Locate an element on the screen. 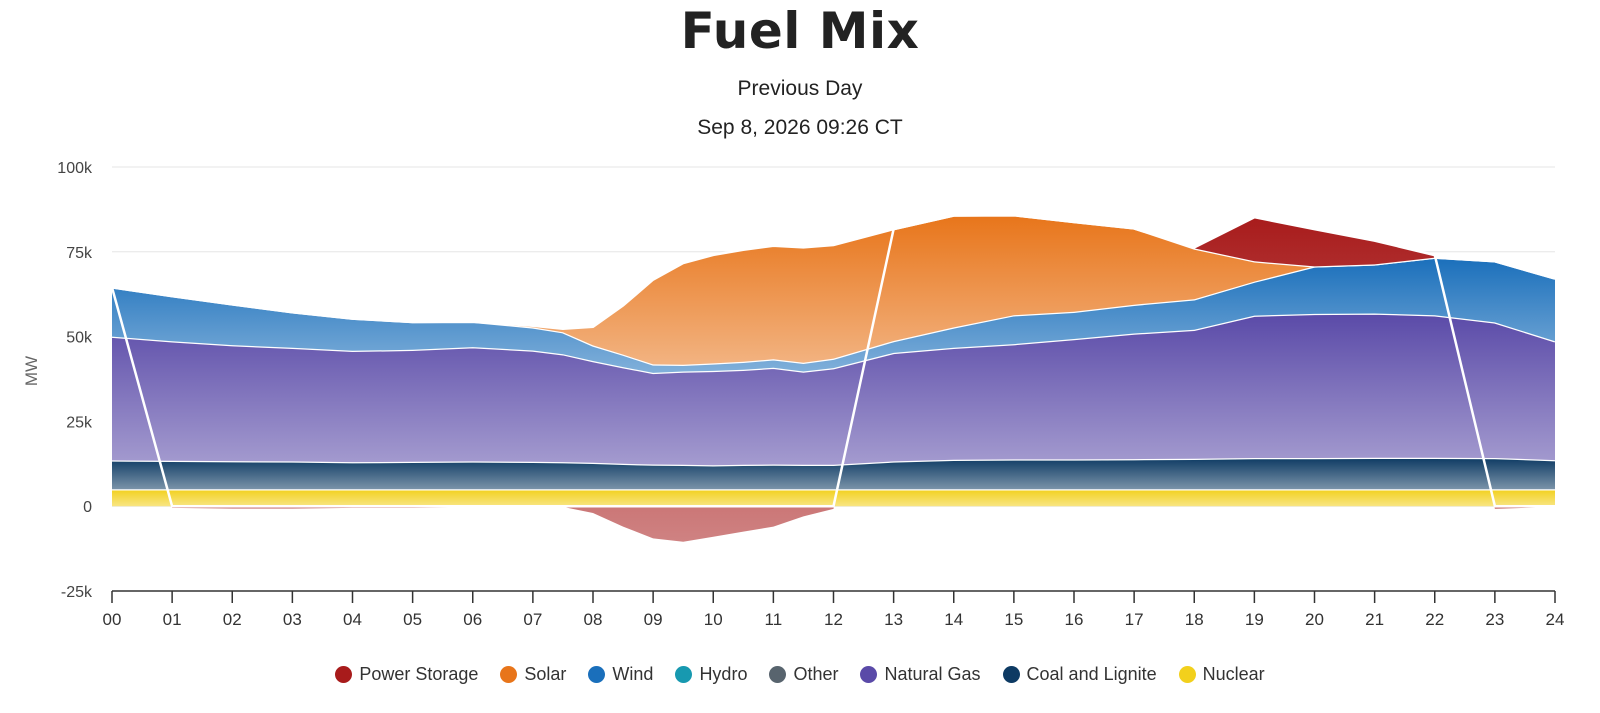 The height and width of the screenshot is (713, 1600). chart-title: Fuel Mix is located at coordinates (800, 31).